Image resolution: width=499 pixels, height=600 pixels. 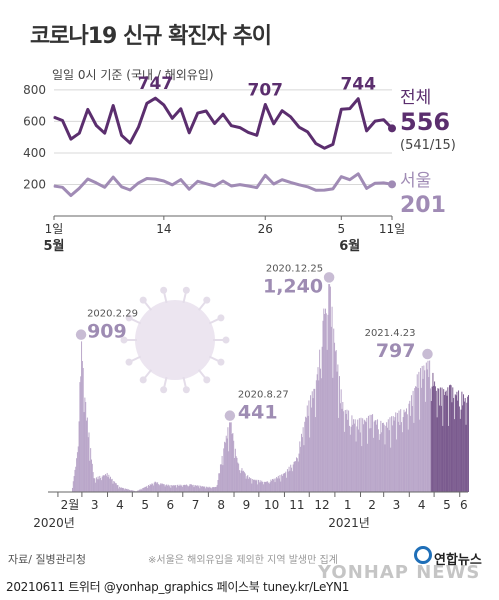 I want to click on virus-illustration, so click(x=175, y=340).